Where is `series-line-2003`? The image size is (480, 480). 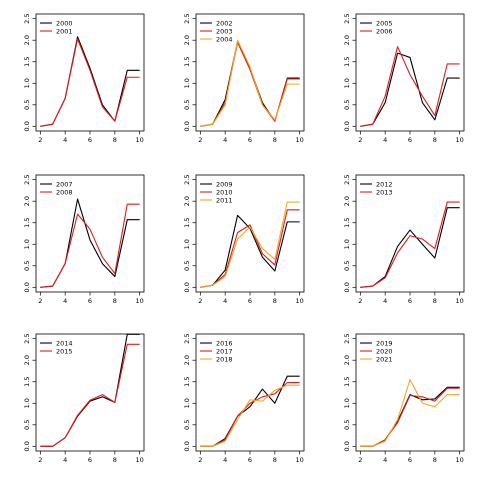
series-line-2003 is located at coordinates (250, 84).